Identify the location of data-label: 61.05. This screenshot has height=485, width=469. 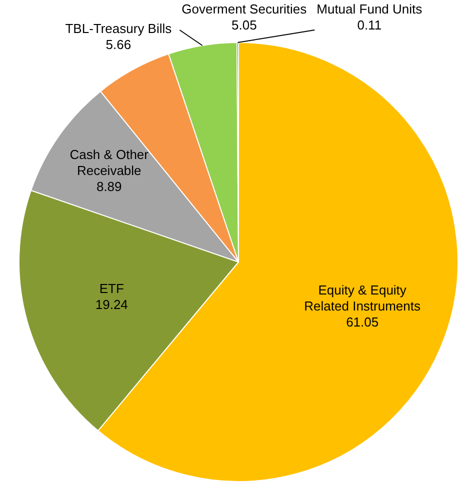
(362, 322).